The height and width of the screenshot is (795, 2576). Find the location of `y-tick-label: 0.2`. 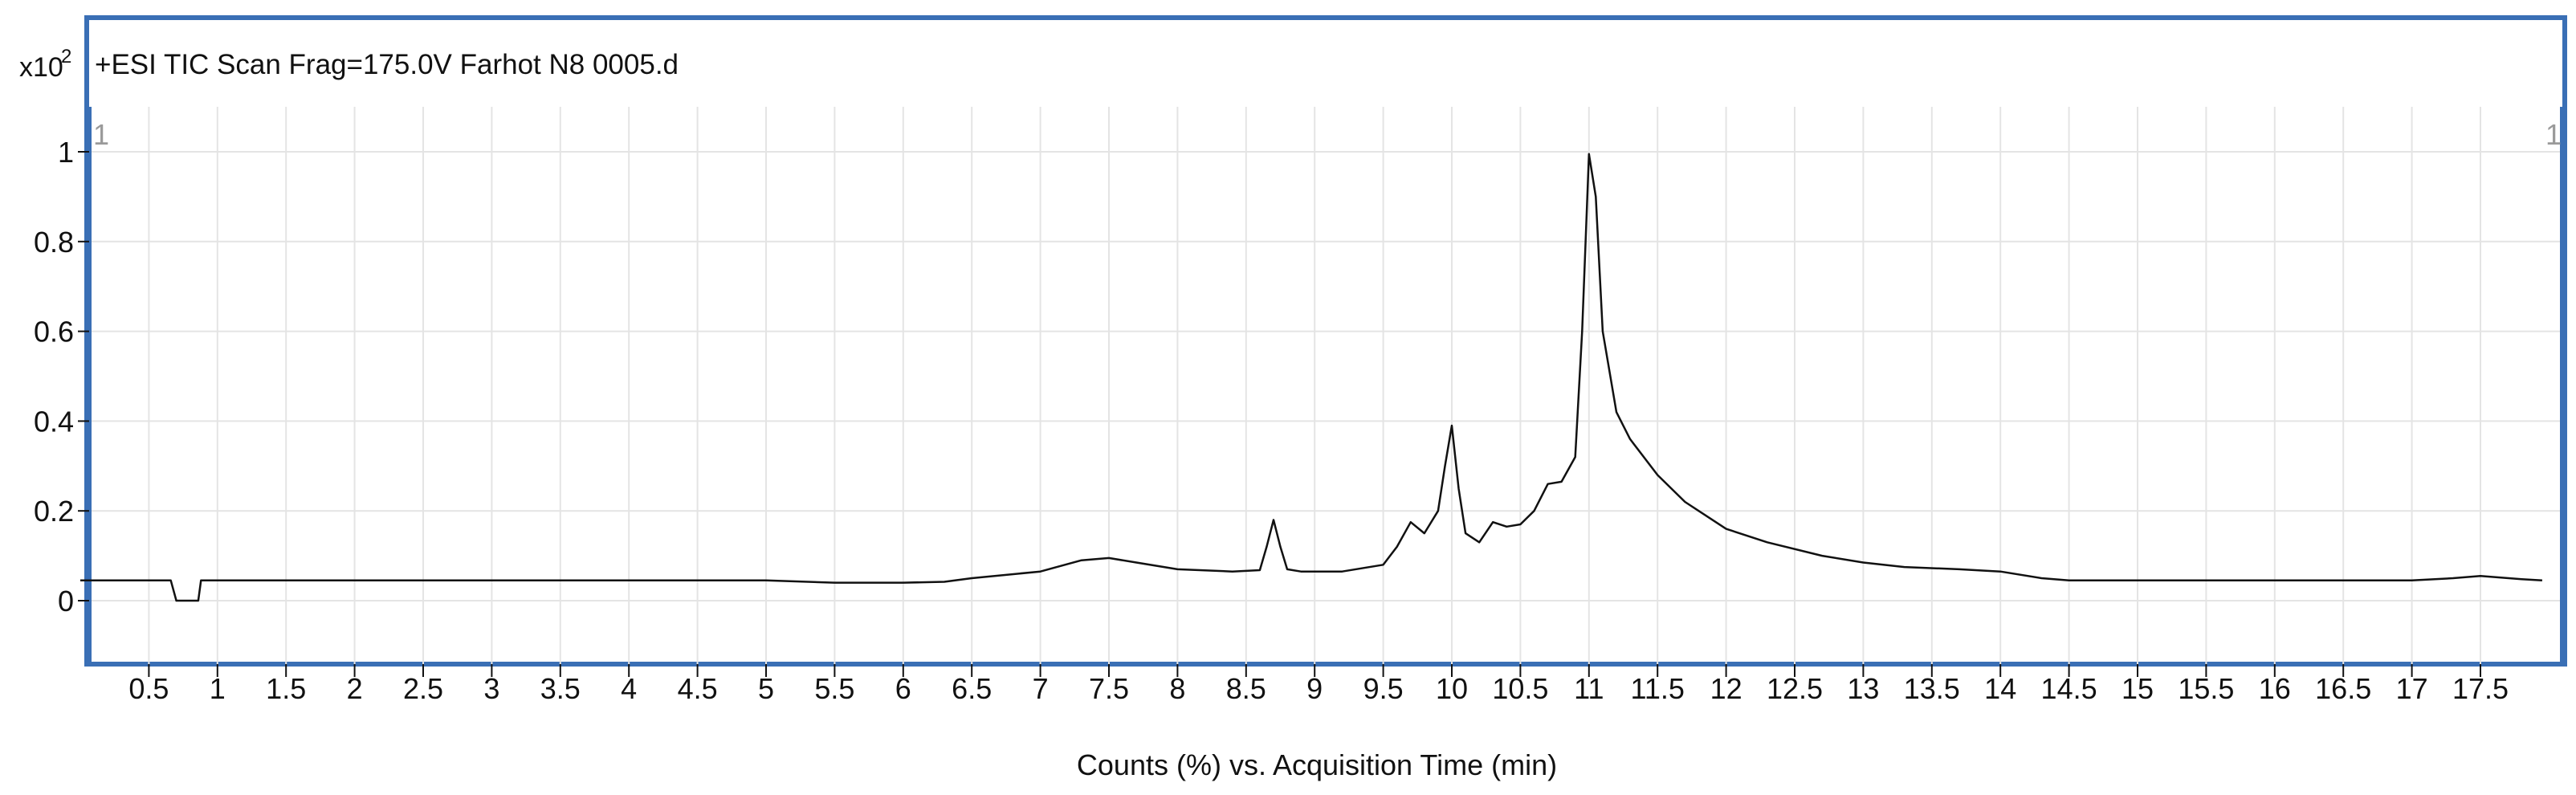

y-tick-label: 0.2 is located at coordinates (54, 511).